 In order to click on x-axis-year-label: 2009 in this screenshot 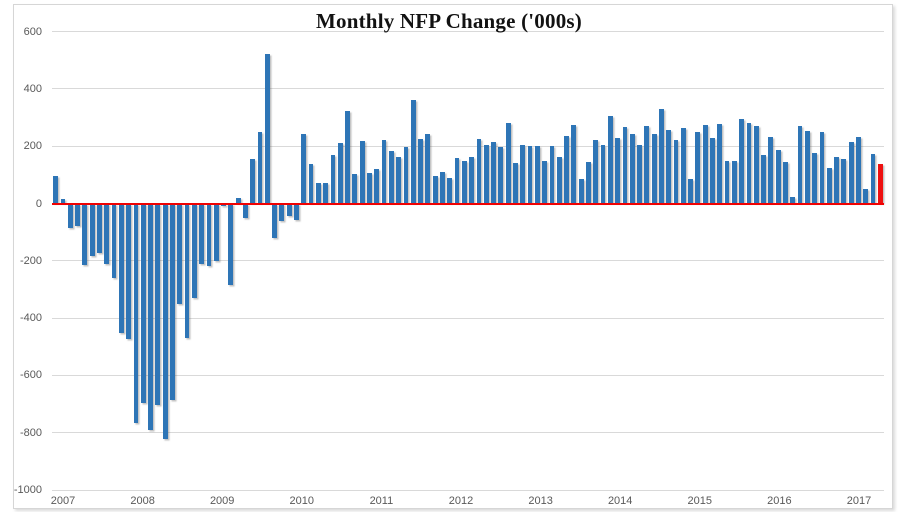, I will do `click(222, 501)`.